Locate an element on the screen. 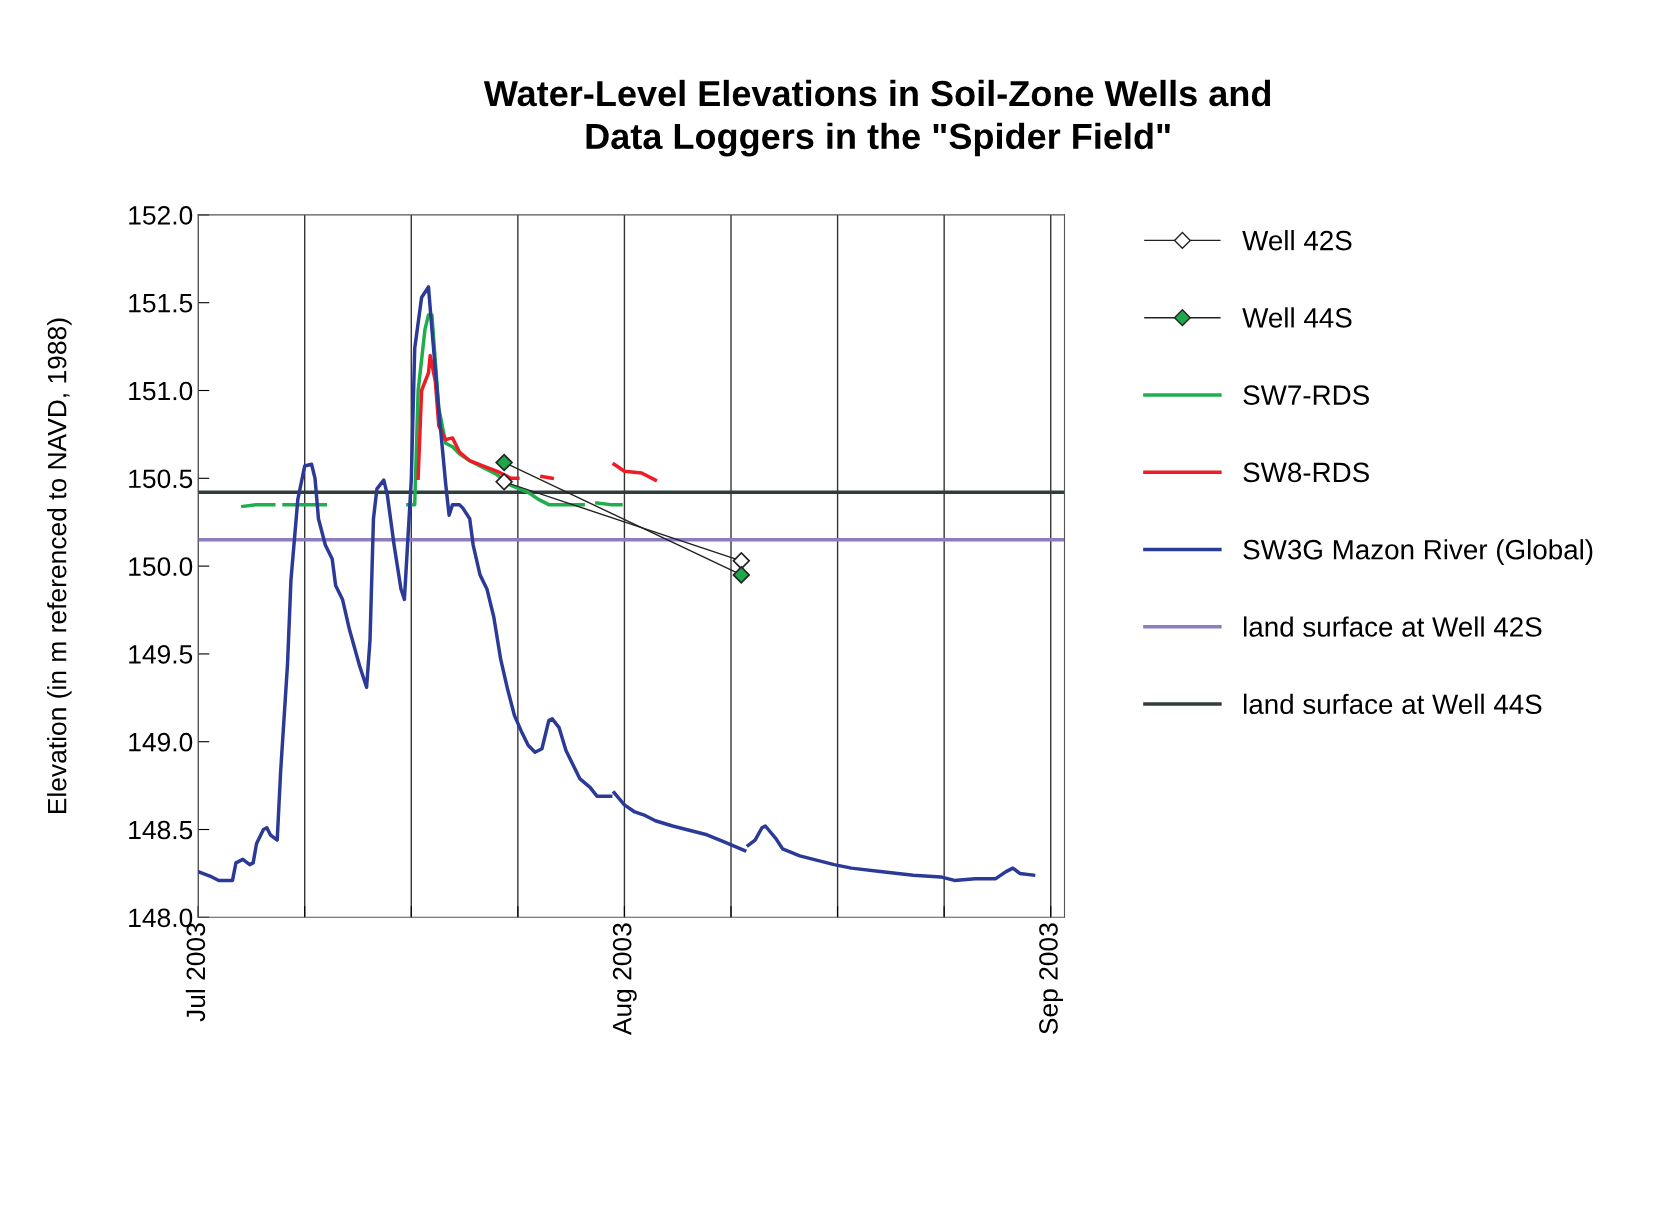 The height and width of the screenshot is (1228, 1679). y-tick-label: 150.0 is located at coordinates (161, 566).